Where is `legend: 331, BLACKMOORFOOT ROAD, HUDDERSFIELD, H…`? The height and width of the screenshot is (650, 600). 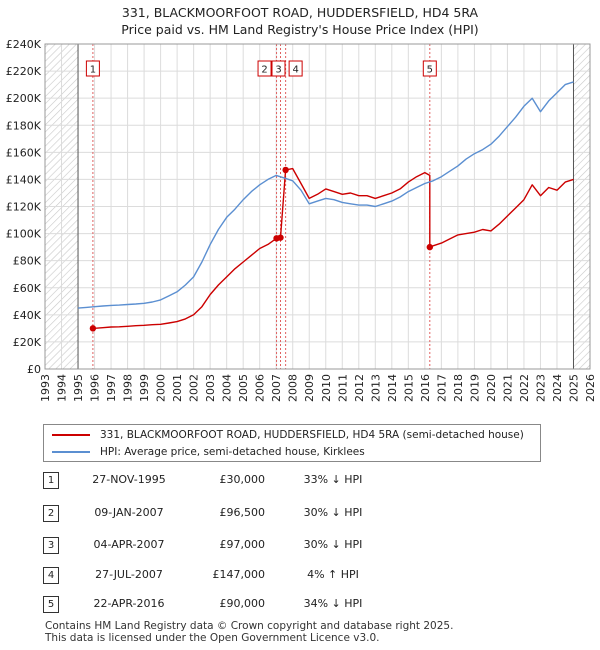 legend: 331, BLACKMOORFOOT ROAD, HUDDERSFIELD, H… is located at coordinates (292, 443).